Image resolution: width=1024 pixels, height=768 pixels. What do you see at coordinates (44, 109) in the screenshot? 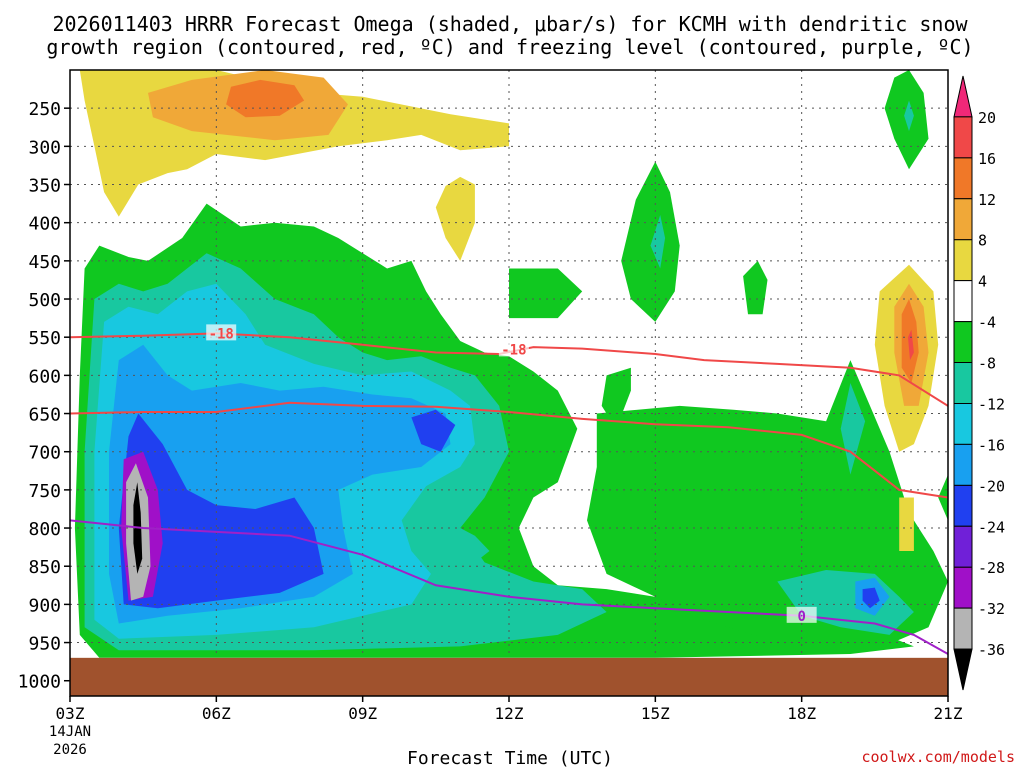
I see `y-tick-label-250: 250` at bounding box center [44, 109].